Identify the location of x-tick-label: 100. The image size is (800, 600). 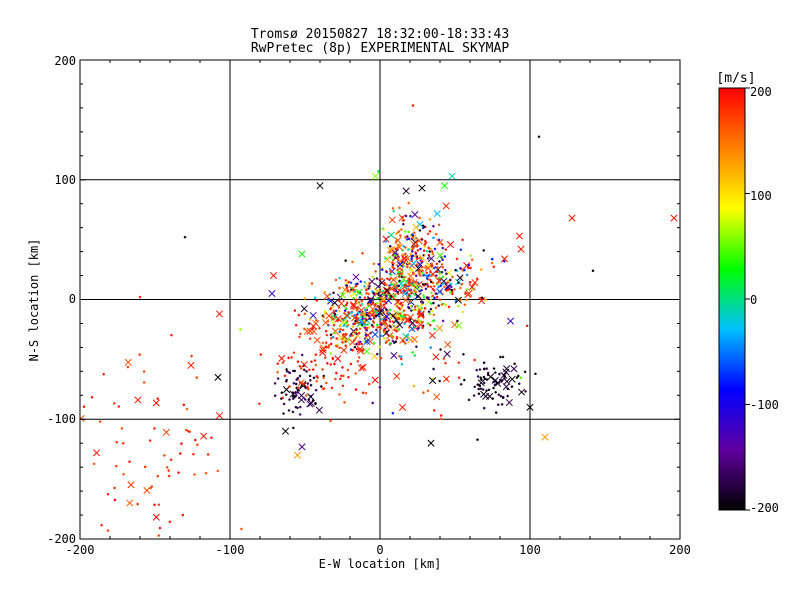
(530, 550).